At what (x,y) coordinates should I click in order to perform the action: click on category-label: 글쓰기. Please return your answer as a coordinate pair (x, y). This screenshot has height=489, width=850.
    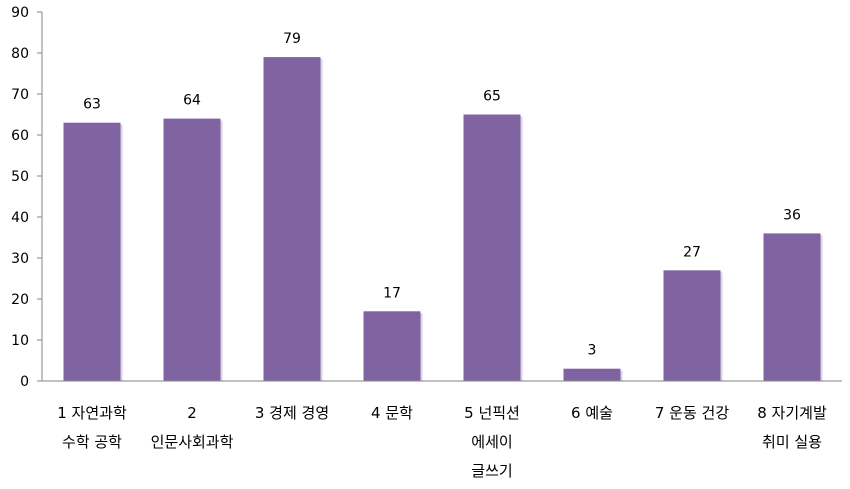
    Looking at the image, I should click on (491, 471).